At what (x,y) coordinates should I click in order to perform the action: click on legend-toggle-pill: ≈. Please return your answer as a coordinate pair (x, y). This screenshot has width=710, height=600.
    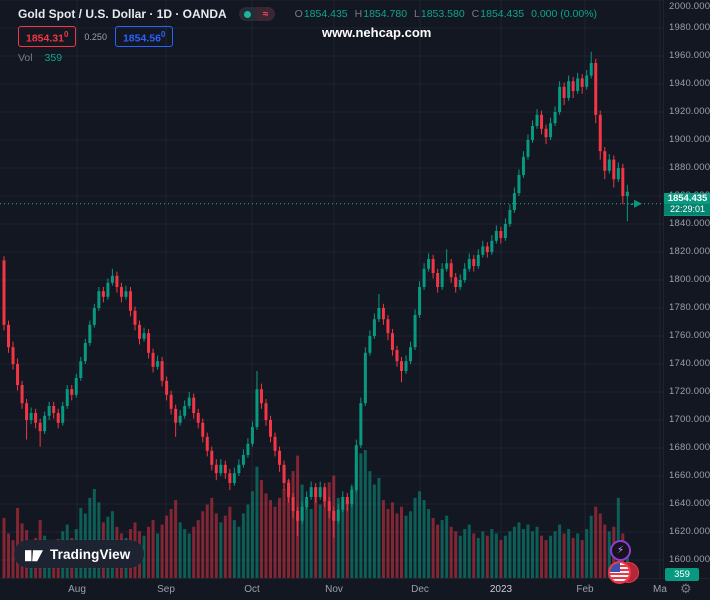
    Looking at the image, I should click on (256, 14).